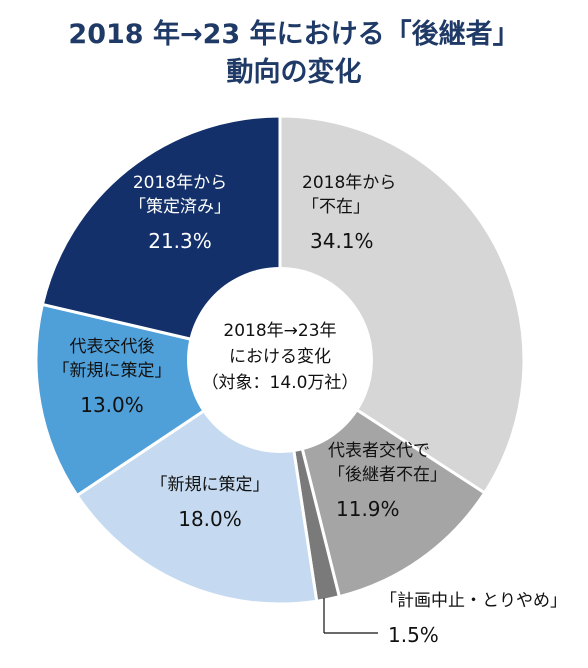 This screenshot has height=668, width=588. What do you see at coordinates (473, 601) in the screenshot?
I see `slice-label-2-line-0: 「計画中止・とりやめ」` at bounding box center [473, 601].